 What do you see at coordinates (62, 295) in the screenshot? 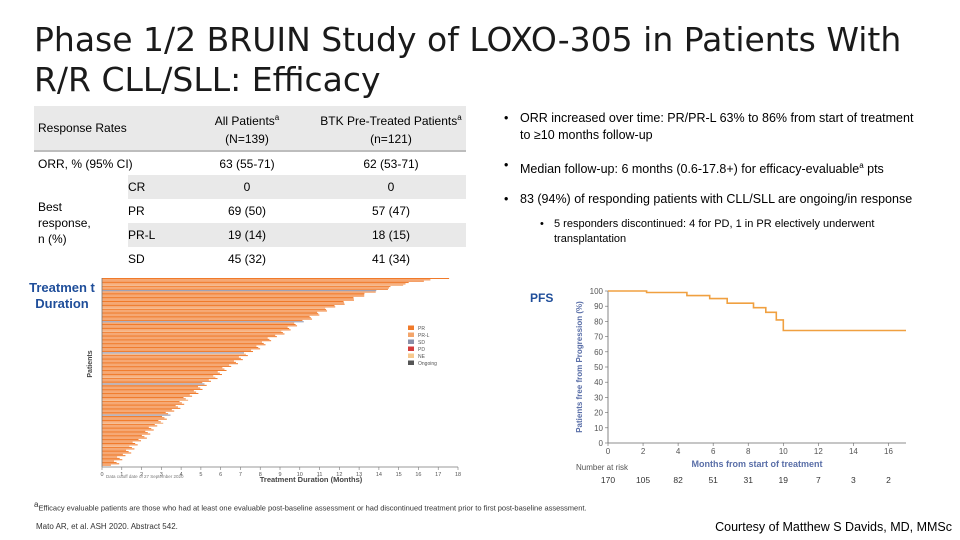
I see `treatment-duration-label: Treatmen t Duration` at bounding box center [62, 295].